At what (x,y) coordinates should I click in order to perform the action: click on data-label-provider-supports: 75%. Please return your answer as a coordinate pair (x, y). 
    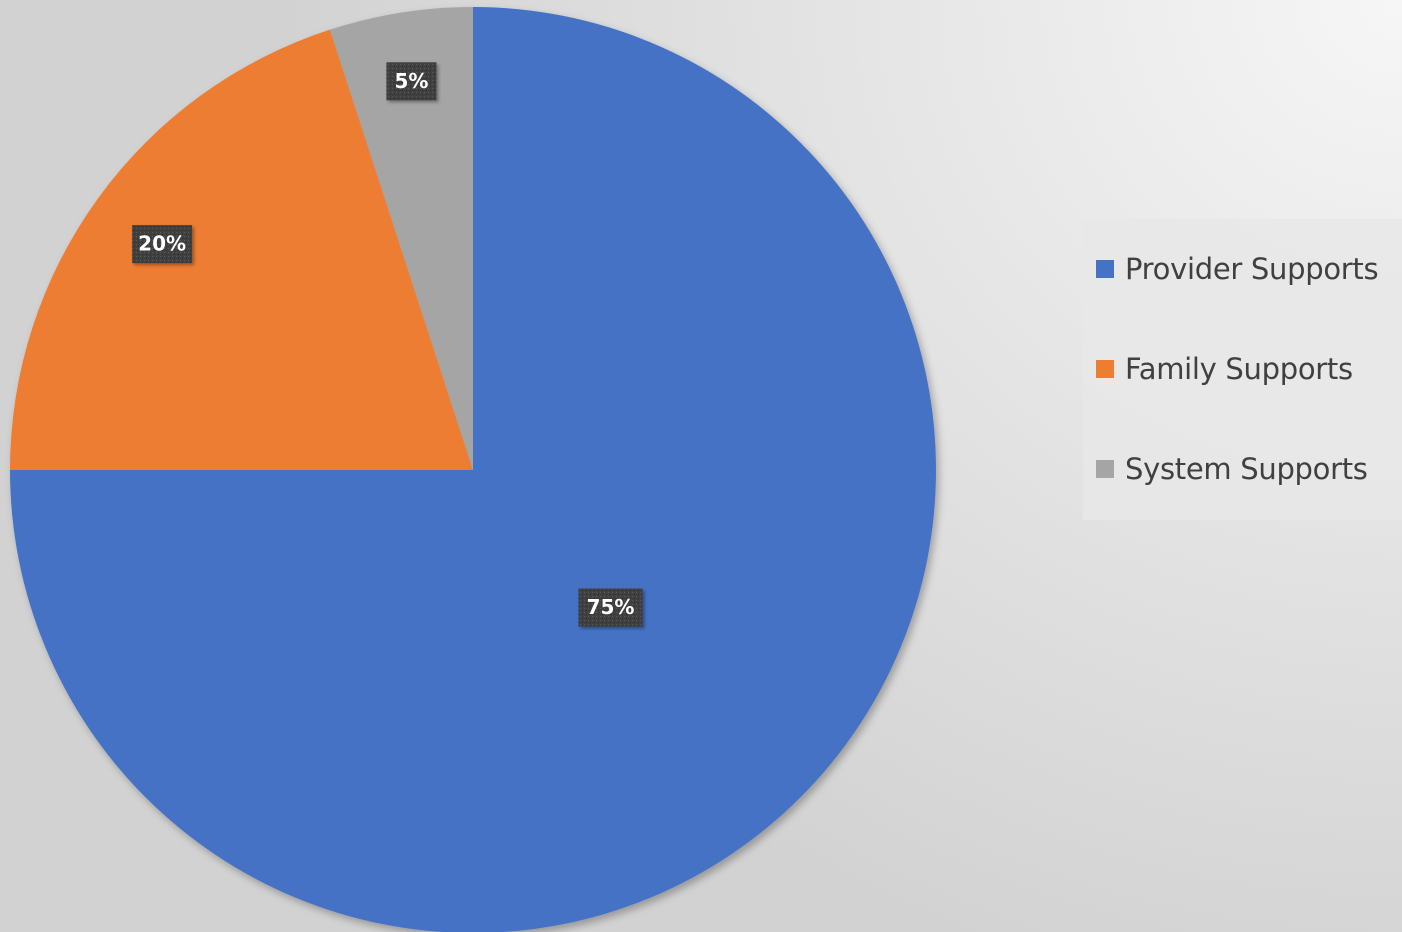
    Looking at the image, I should click on (610, 607).